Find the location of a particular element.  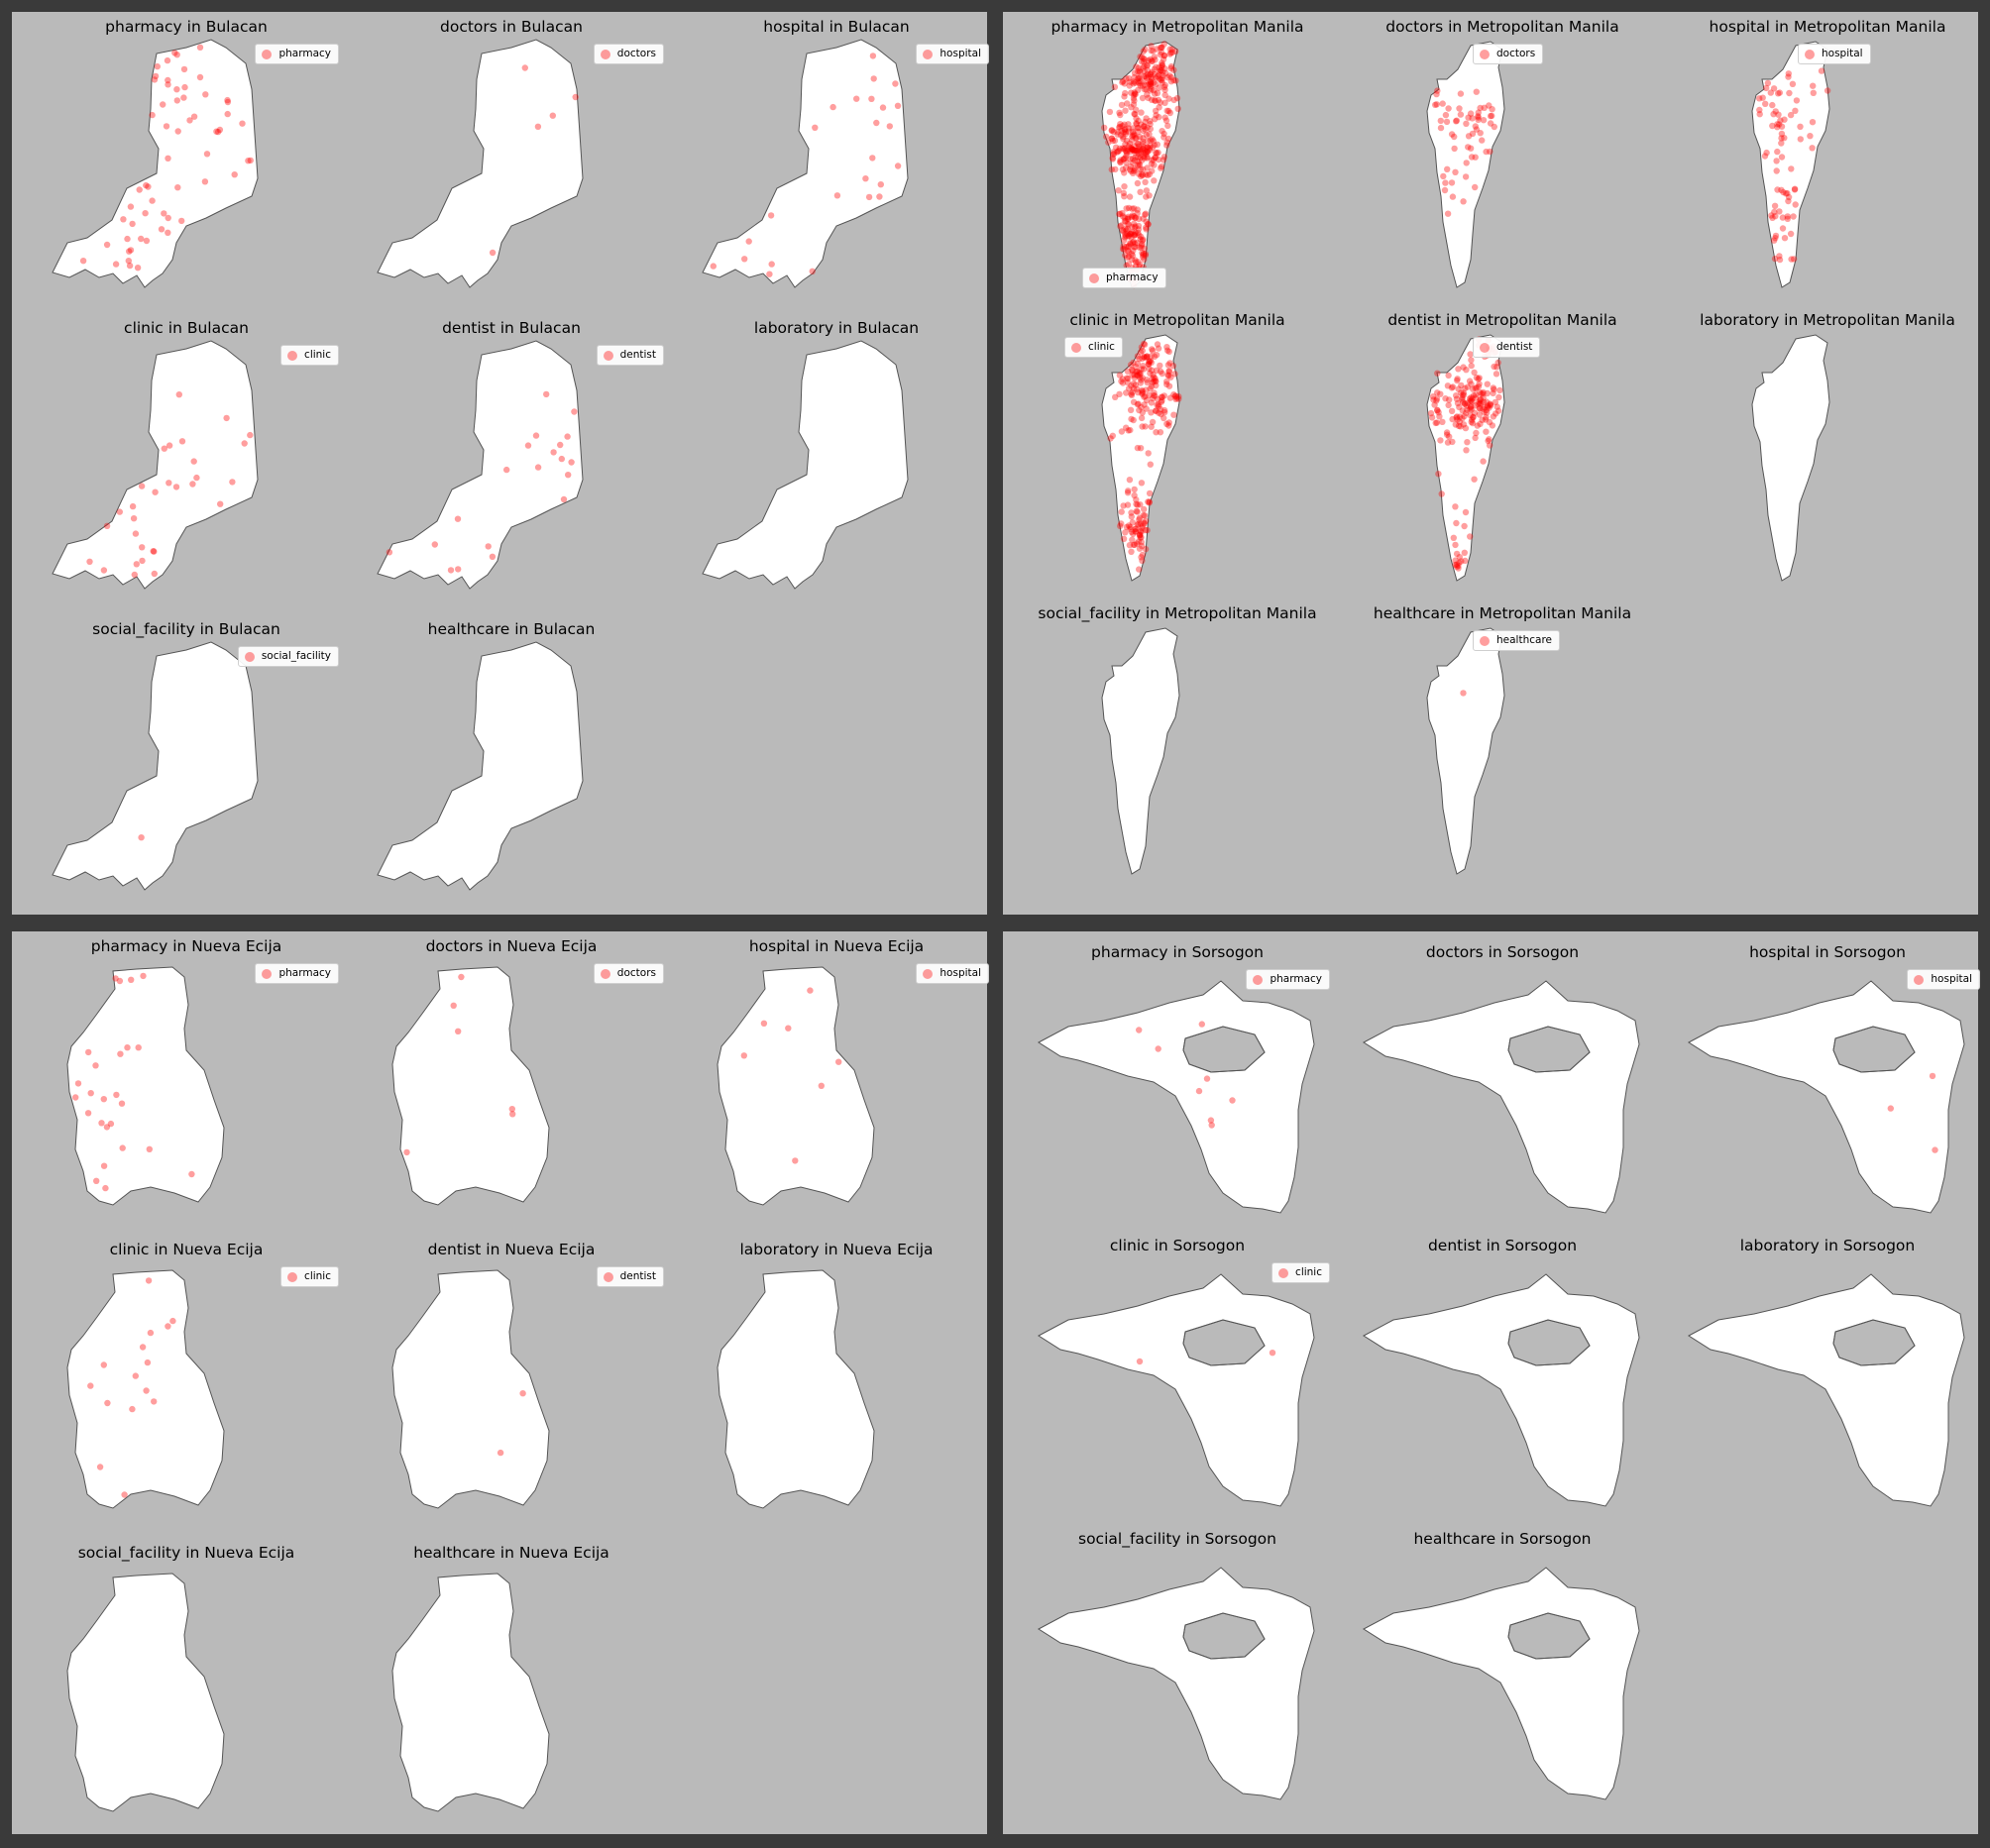

subplot-healthcare: healthcare in Nueva Ecija is located at coordinates (511, 1691).